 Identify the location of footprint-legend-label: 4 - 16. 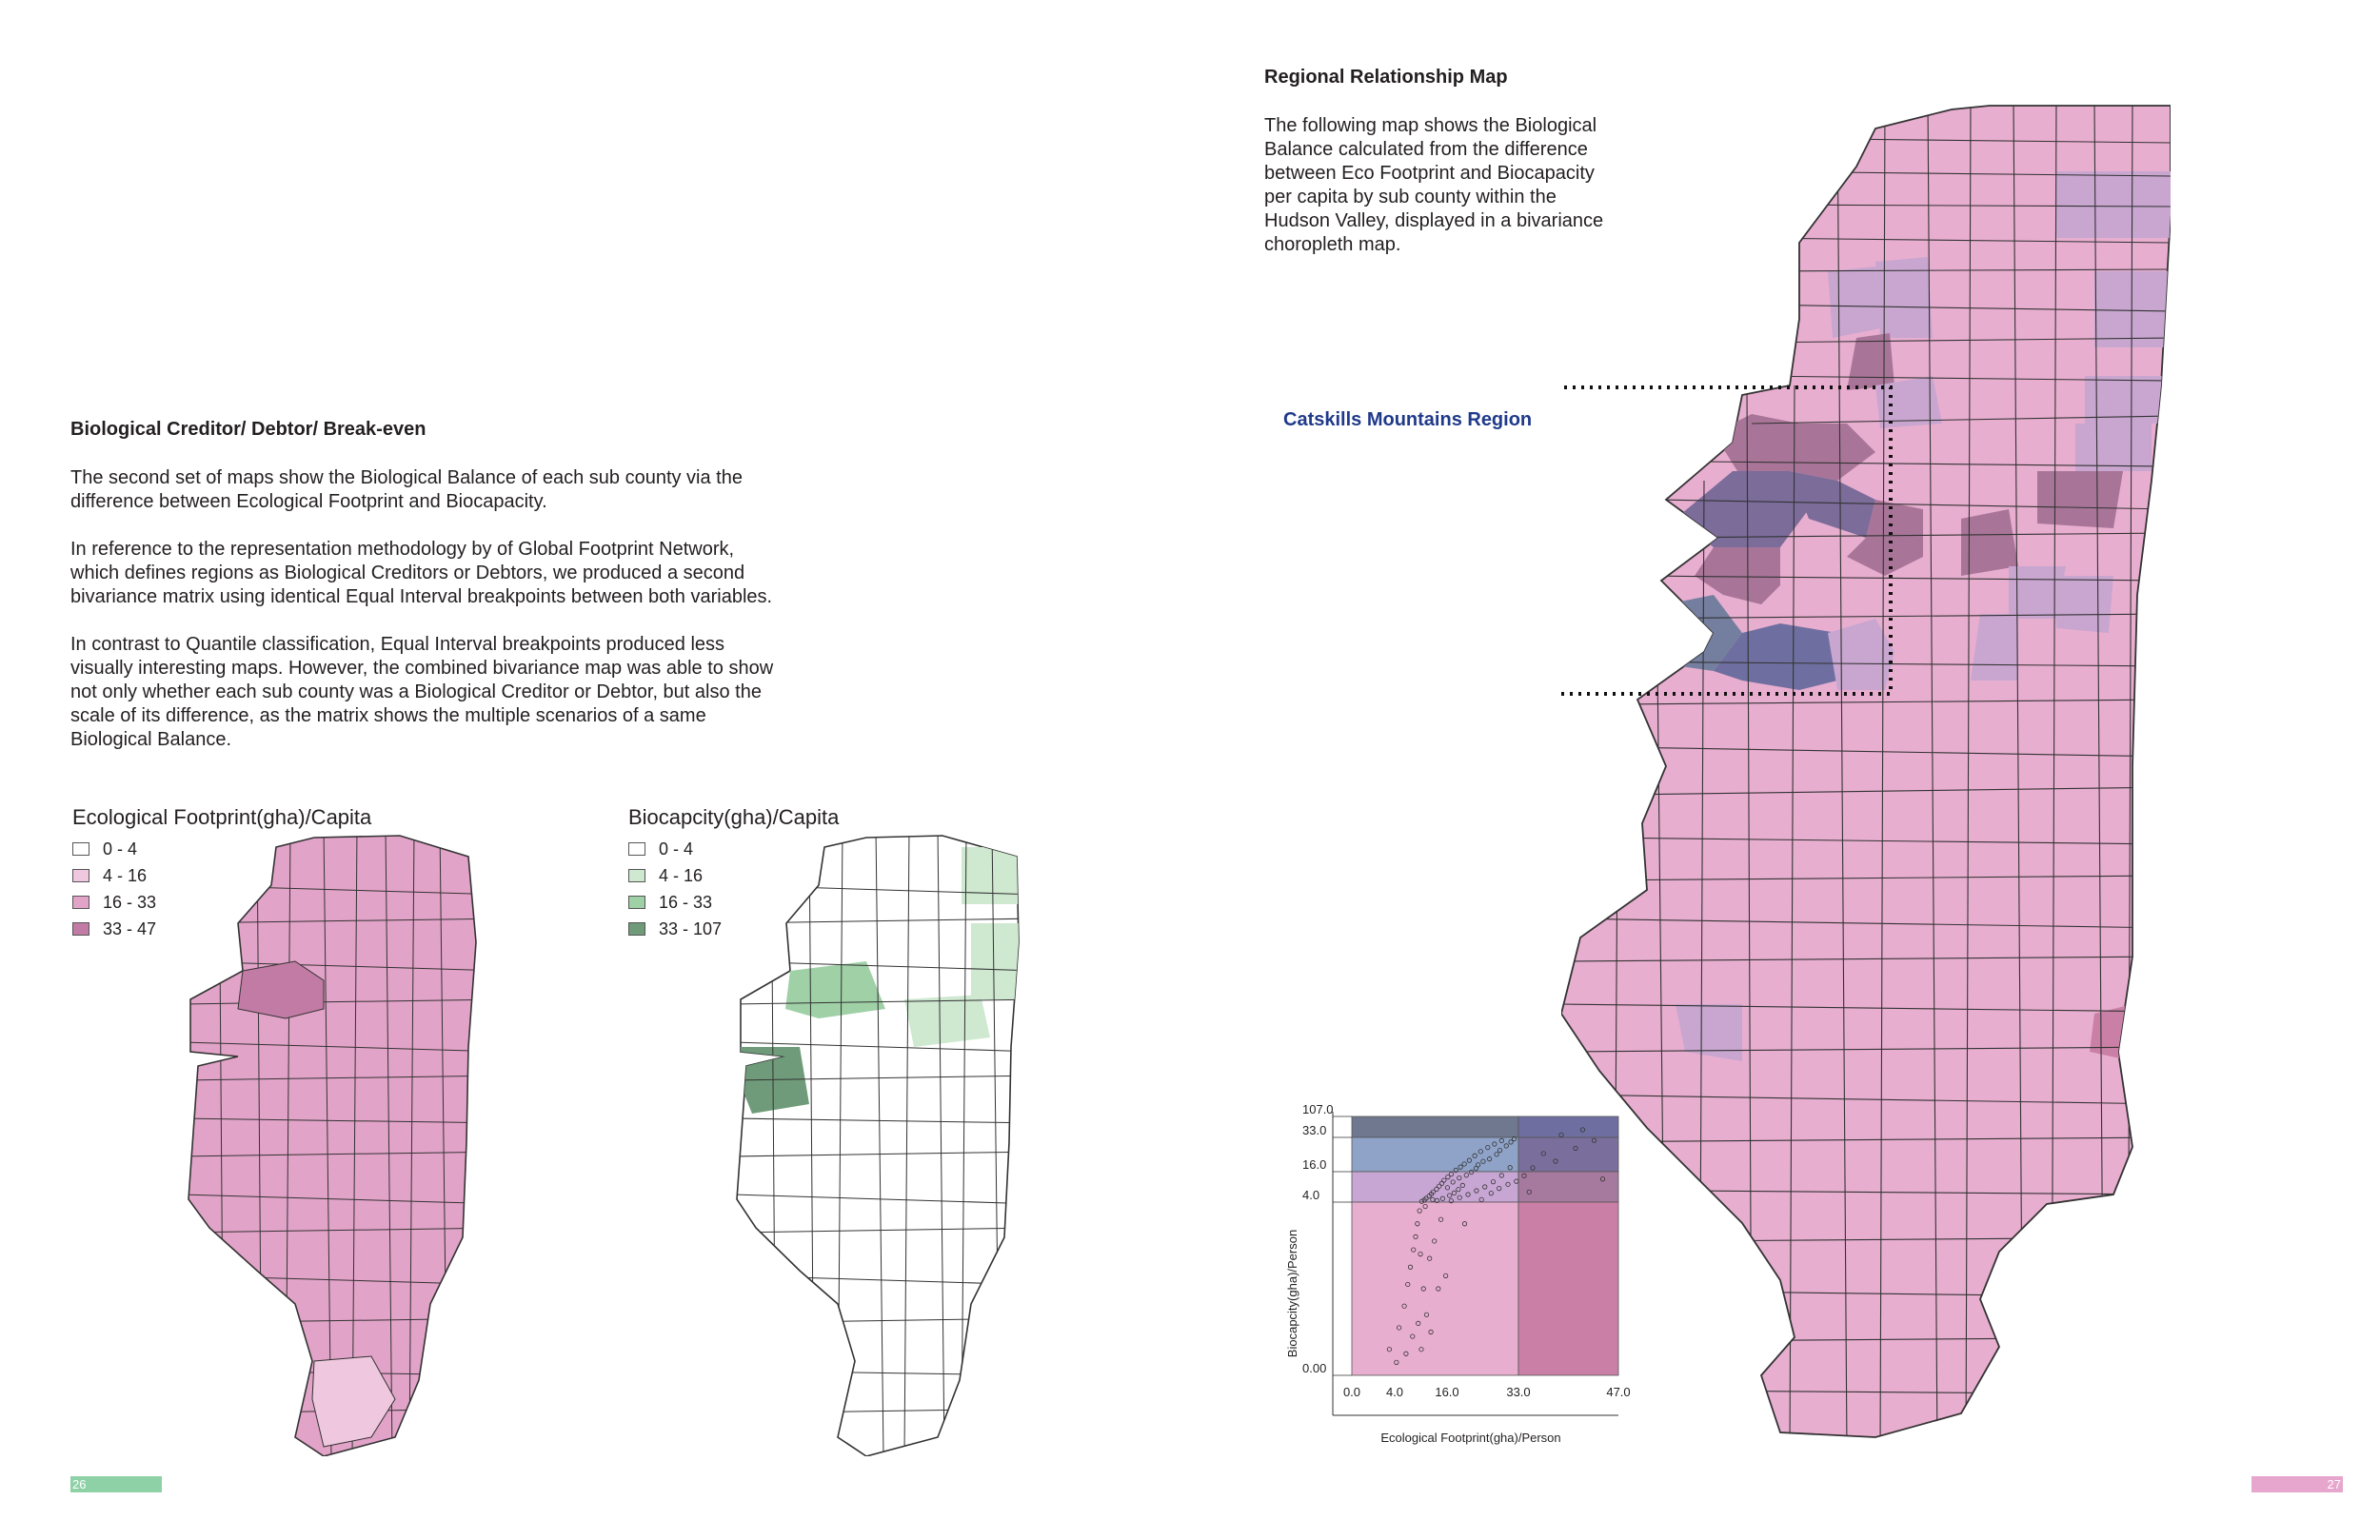
(125, 875).